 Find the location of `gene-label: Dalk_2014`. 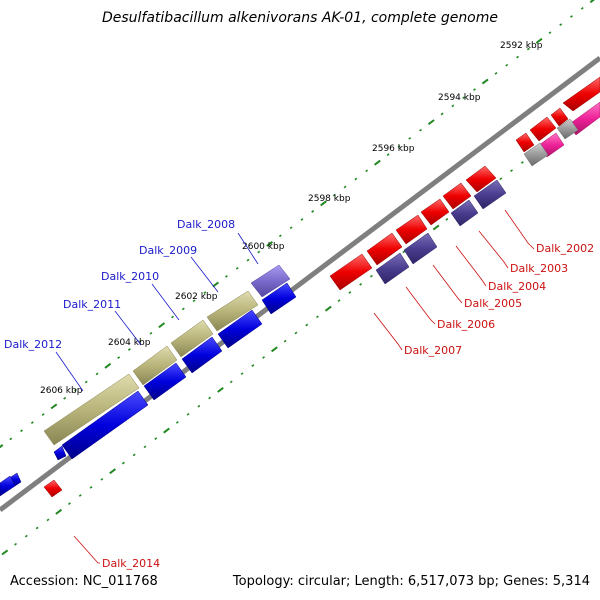

gene-label: Dalk_2014 is located at coordinates (131, 563).